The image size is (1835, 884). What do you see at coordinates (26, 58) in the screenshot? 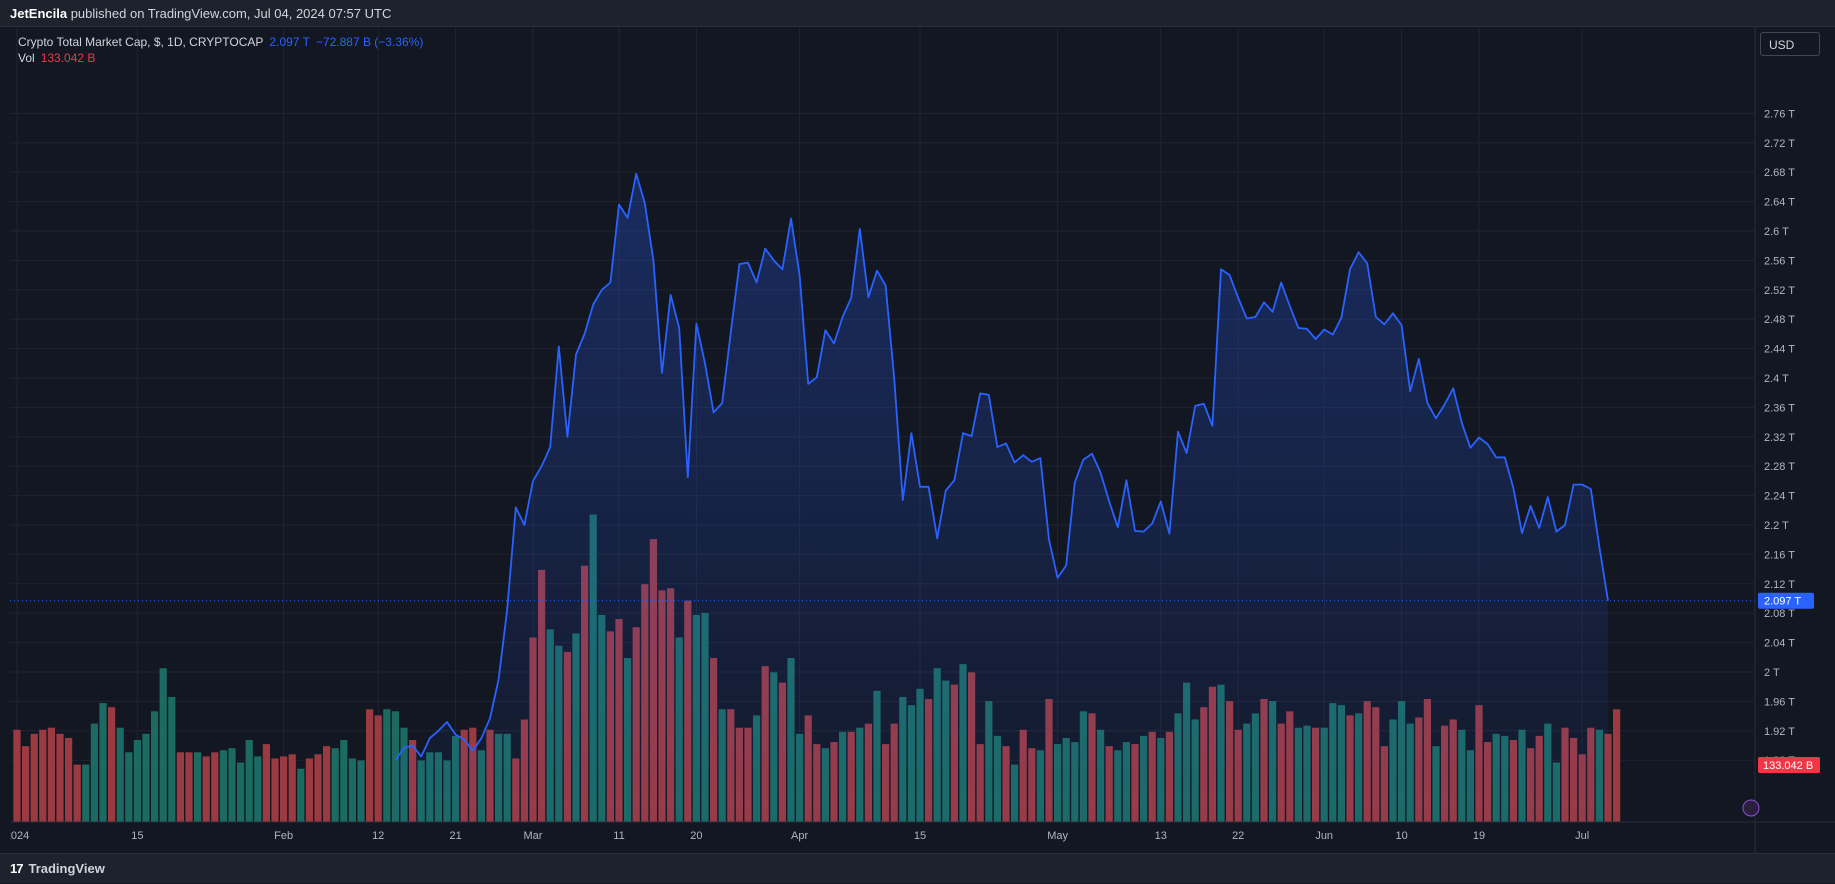
I see `volume-label: Vol` at bounding box center [26, 58].